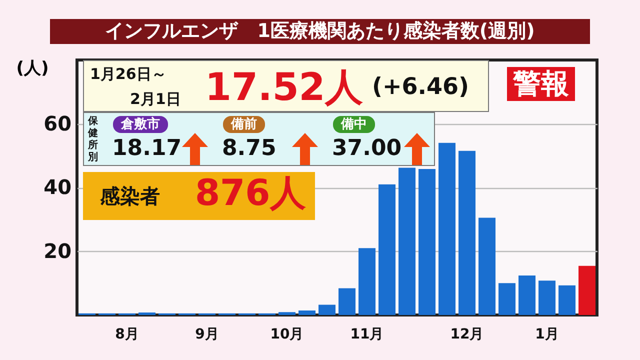 This screenshot has height=360, width=640. Describe the element at coordinates (421, 87) in the screenshot. I see `annotation: (+6.46)` at that location.